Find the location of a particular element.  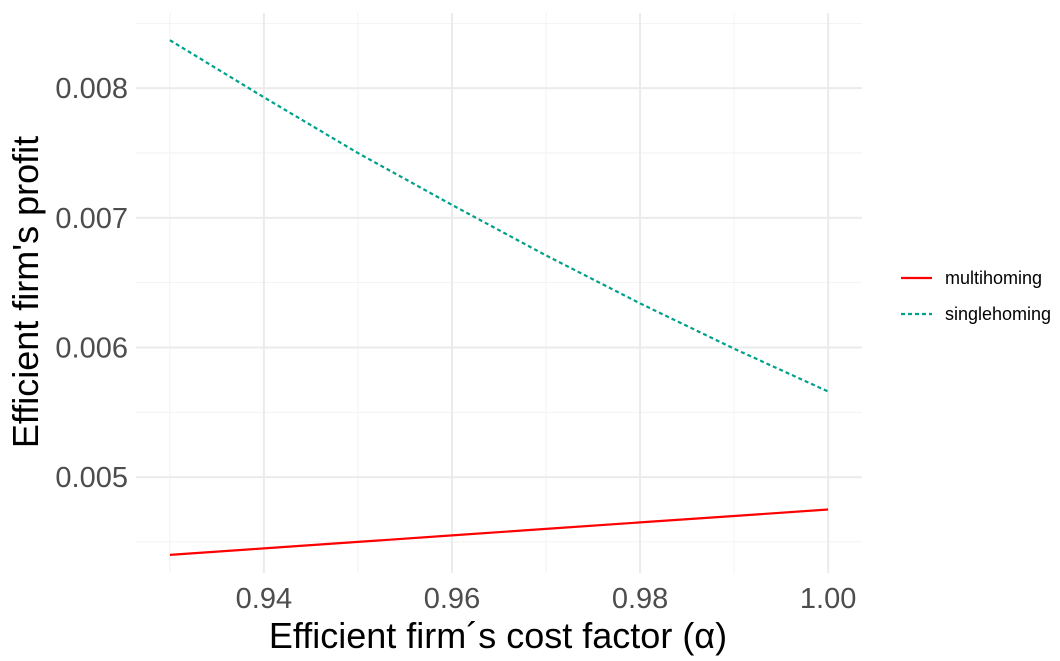

legend-label-multihoming: multihoming is located at coordinates (993, 278).